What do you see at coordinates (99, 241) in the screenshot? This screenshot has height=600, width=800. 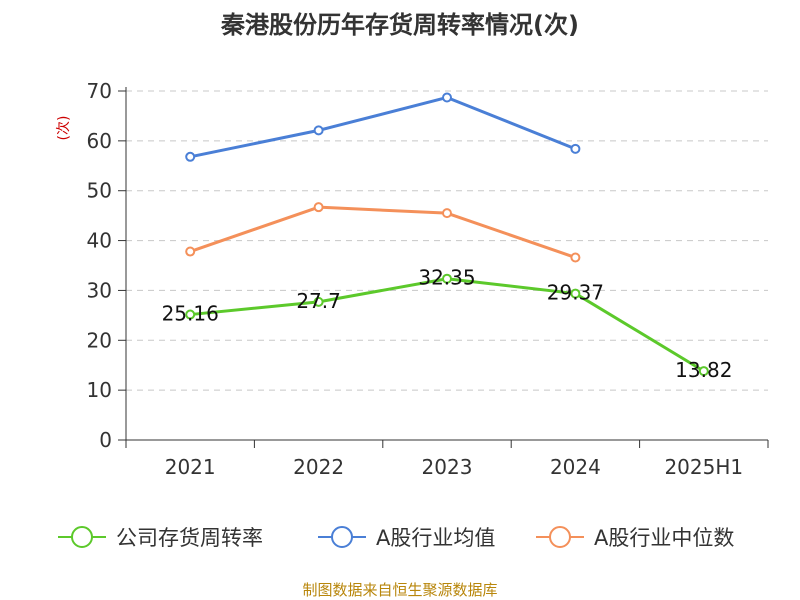 I see `y-tick-label-40: 40` at bounding box center [99, 241].